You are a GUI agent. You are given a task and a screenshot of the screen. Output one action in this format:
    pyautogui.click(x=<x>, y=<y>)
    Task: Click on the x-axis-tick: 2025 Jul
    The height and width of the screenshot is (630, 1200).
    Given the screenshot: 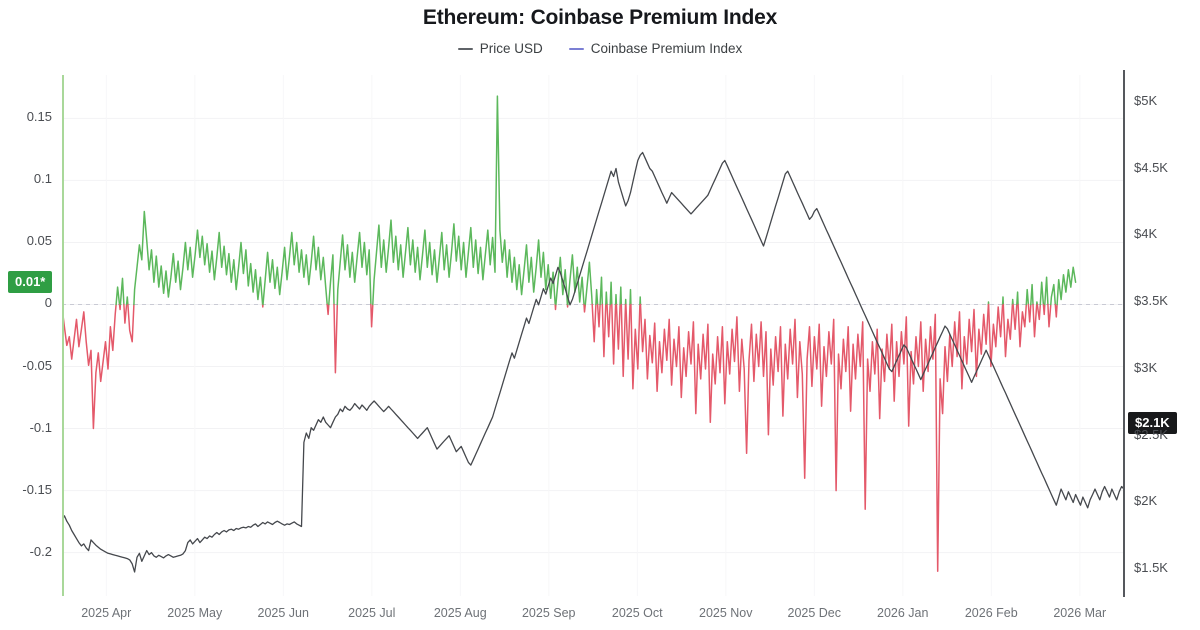 What is the action you would take?
    pyautogui.click(x=372, y=613)
    